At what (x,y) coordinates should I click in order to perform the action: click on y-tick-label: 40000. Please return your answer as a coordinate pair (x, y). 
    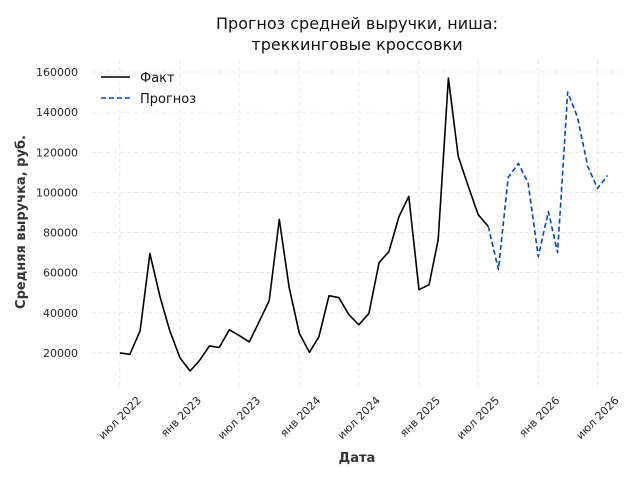
    Looking at the image, I should click on (60, 313).